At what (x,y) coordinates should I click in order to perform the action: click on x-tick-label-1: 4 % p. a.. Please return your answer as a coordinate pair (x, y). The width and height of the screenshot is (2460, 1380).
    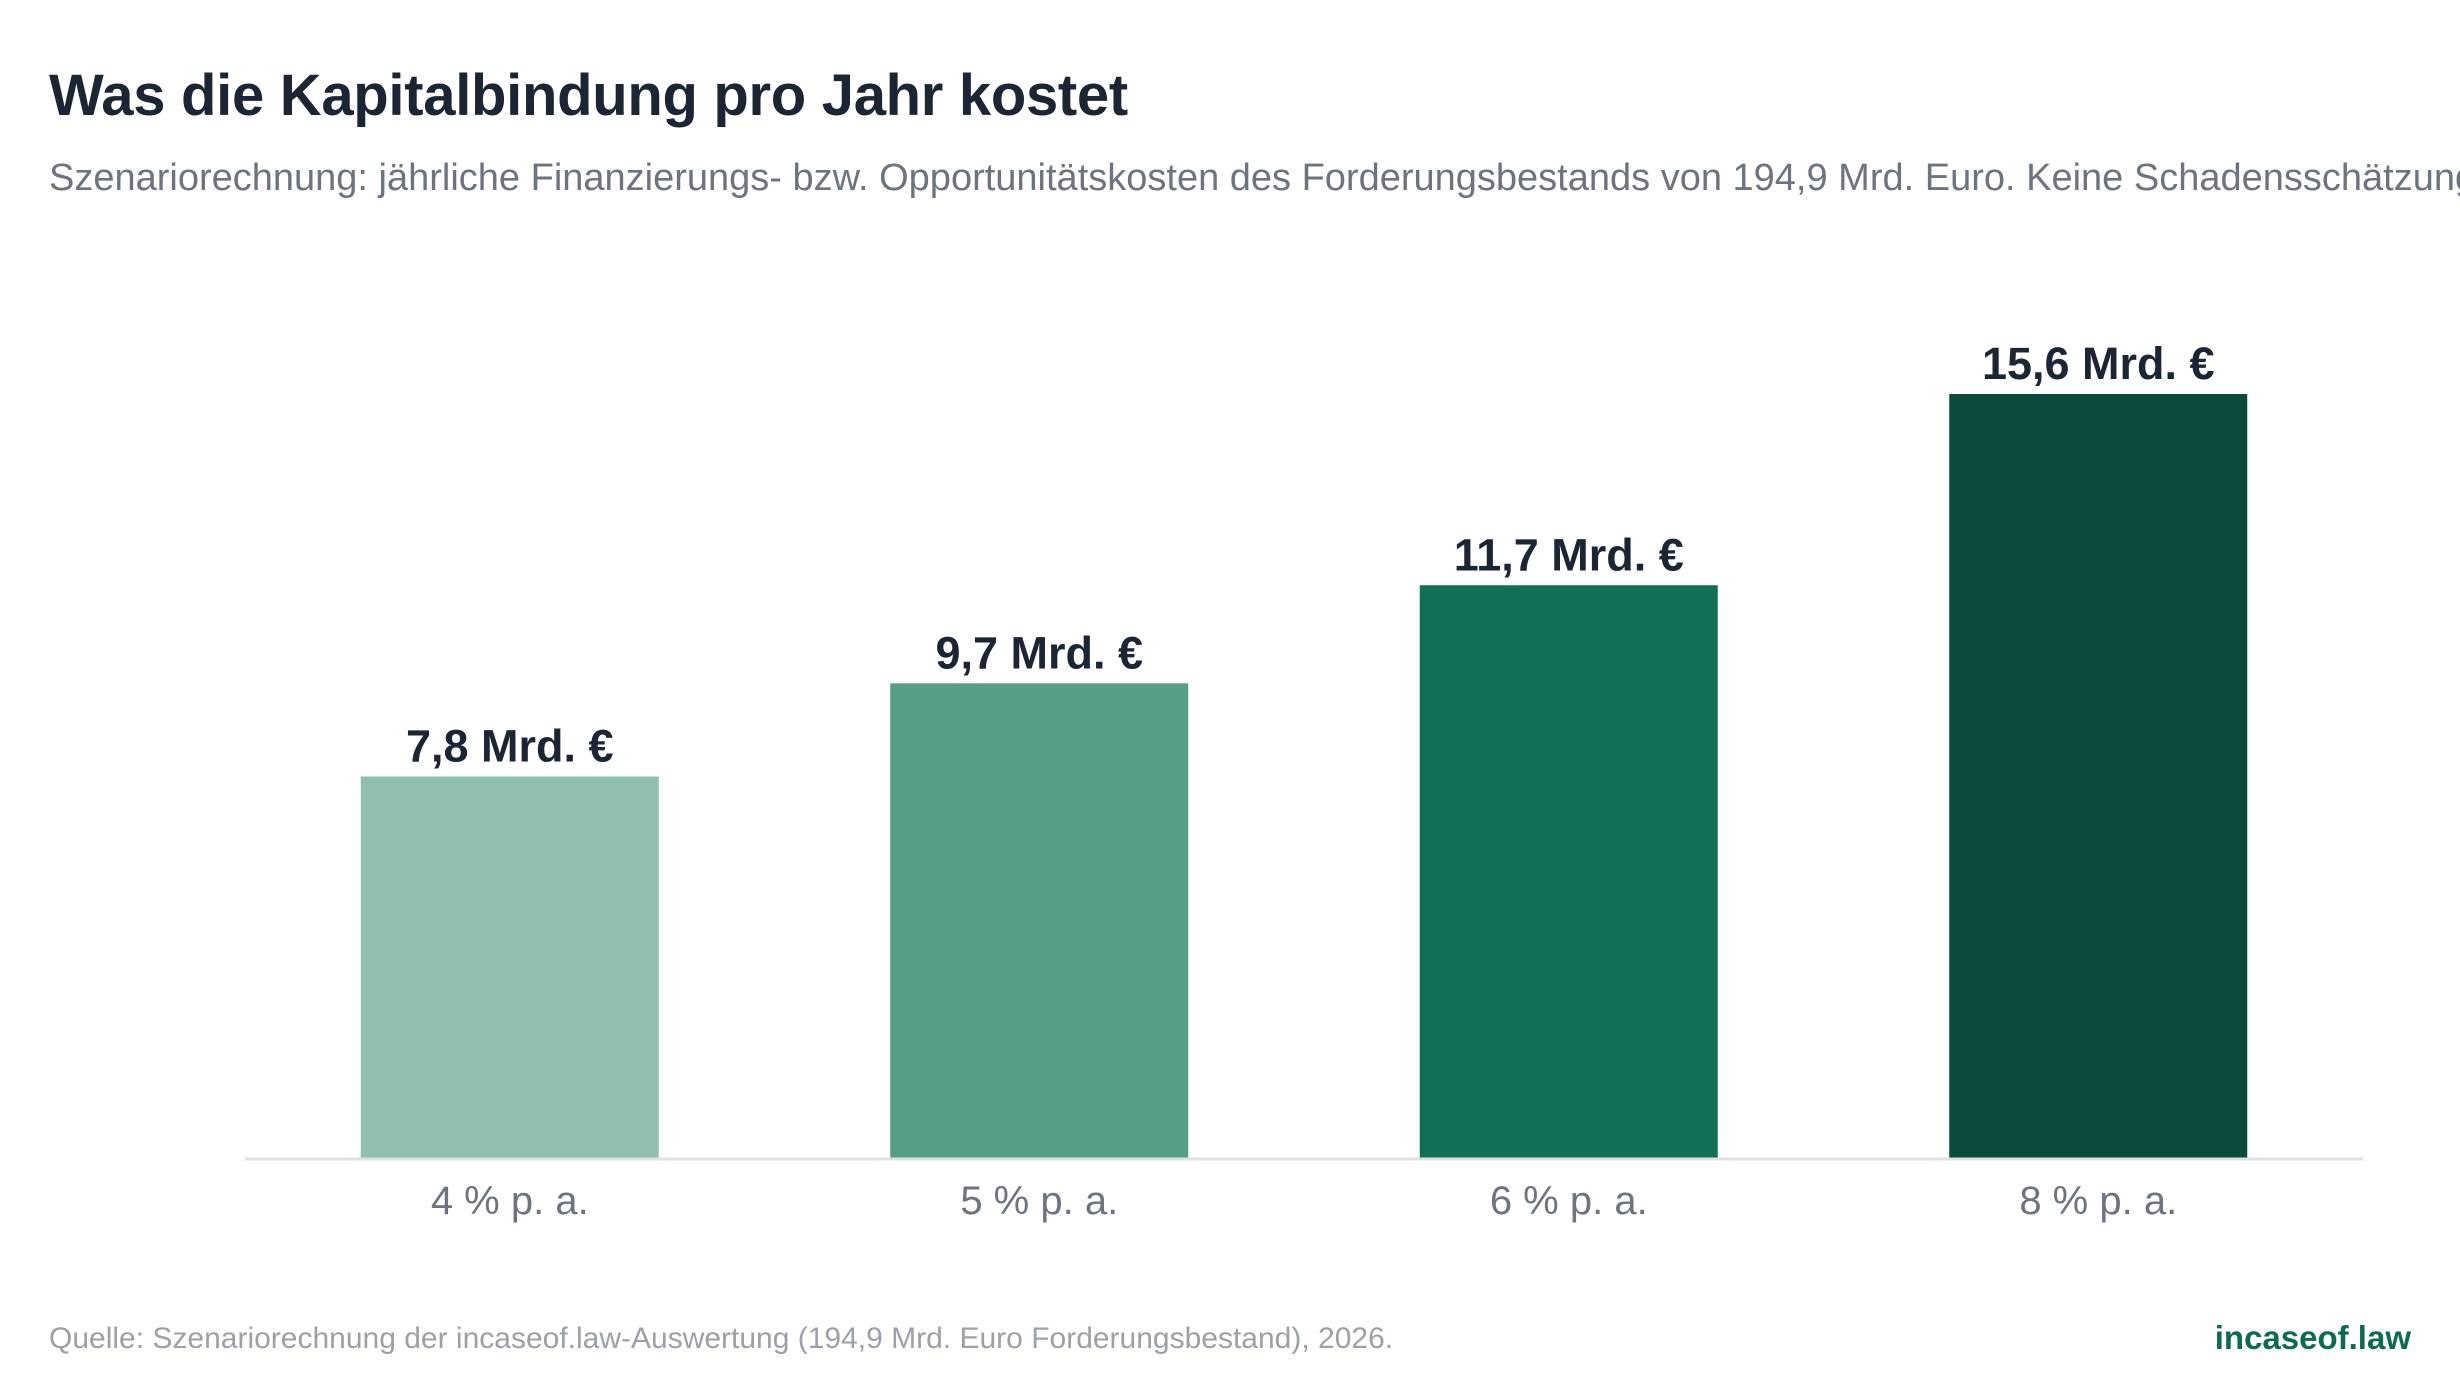
    Looking at the image, I should click on (510, 1201).